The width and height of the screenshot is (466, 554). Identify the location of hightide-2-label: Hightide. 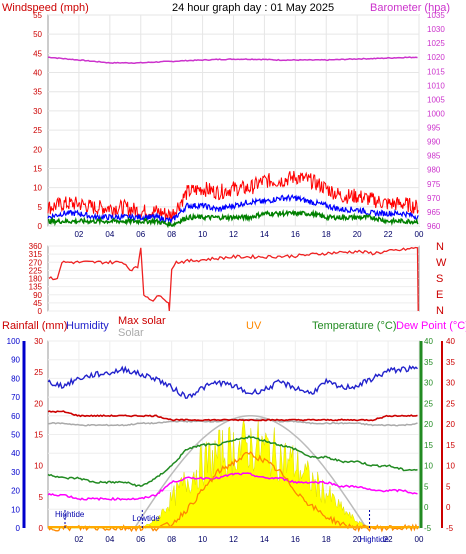
(375, 539).